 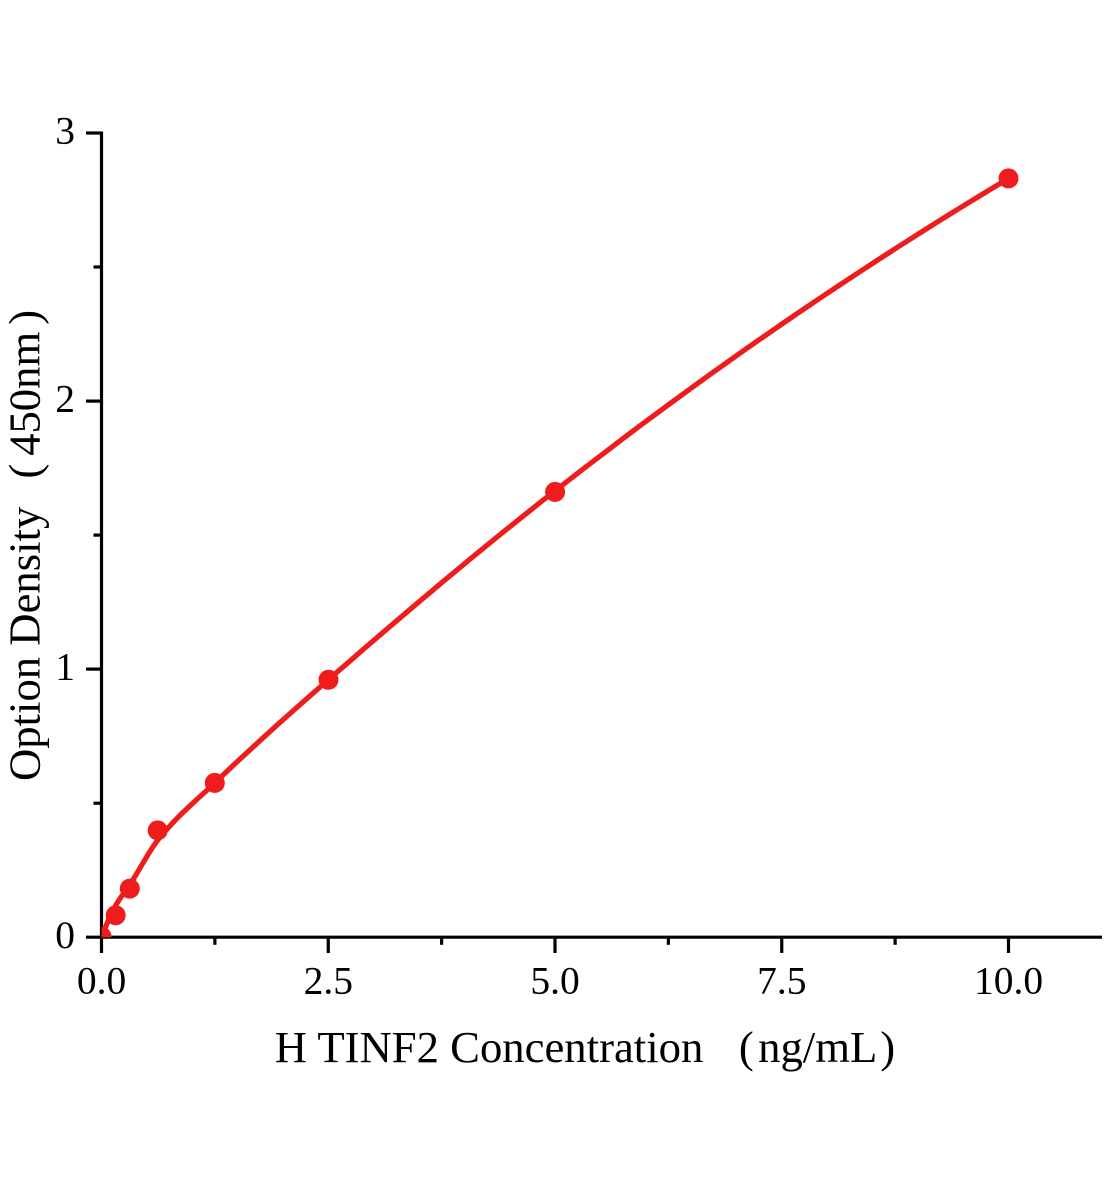 What do you see at coordinates (781, 981) in the screenshot?
I see `svg-text: 7.5` at bounding box center [781, 981].